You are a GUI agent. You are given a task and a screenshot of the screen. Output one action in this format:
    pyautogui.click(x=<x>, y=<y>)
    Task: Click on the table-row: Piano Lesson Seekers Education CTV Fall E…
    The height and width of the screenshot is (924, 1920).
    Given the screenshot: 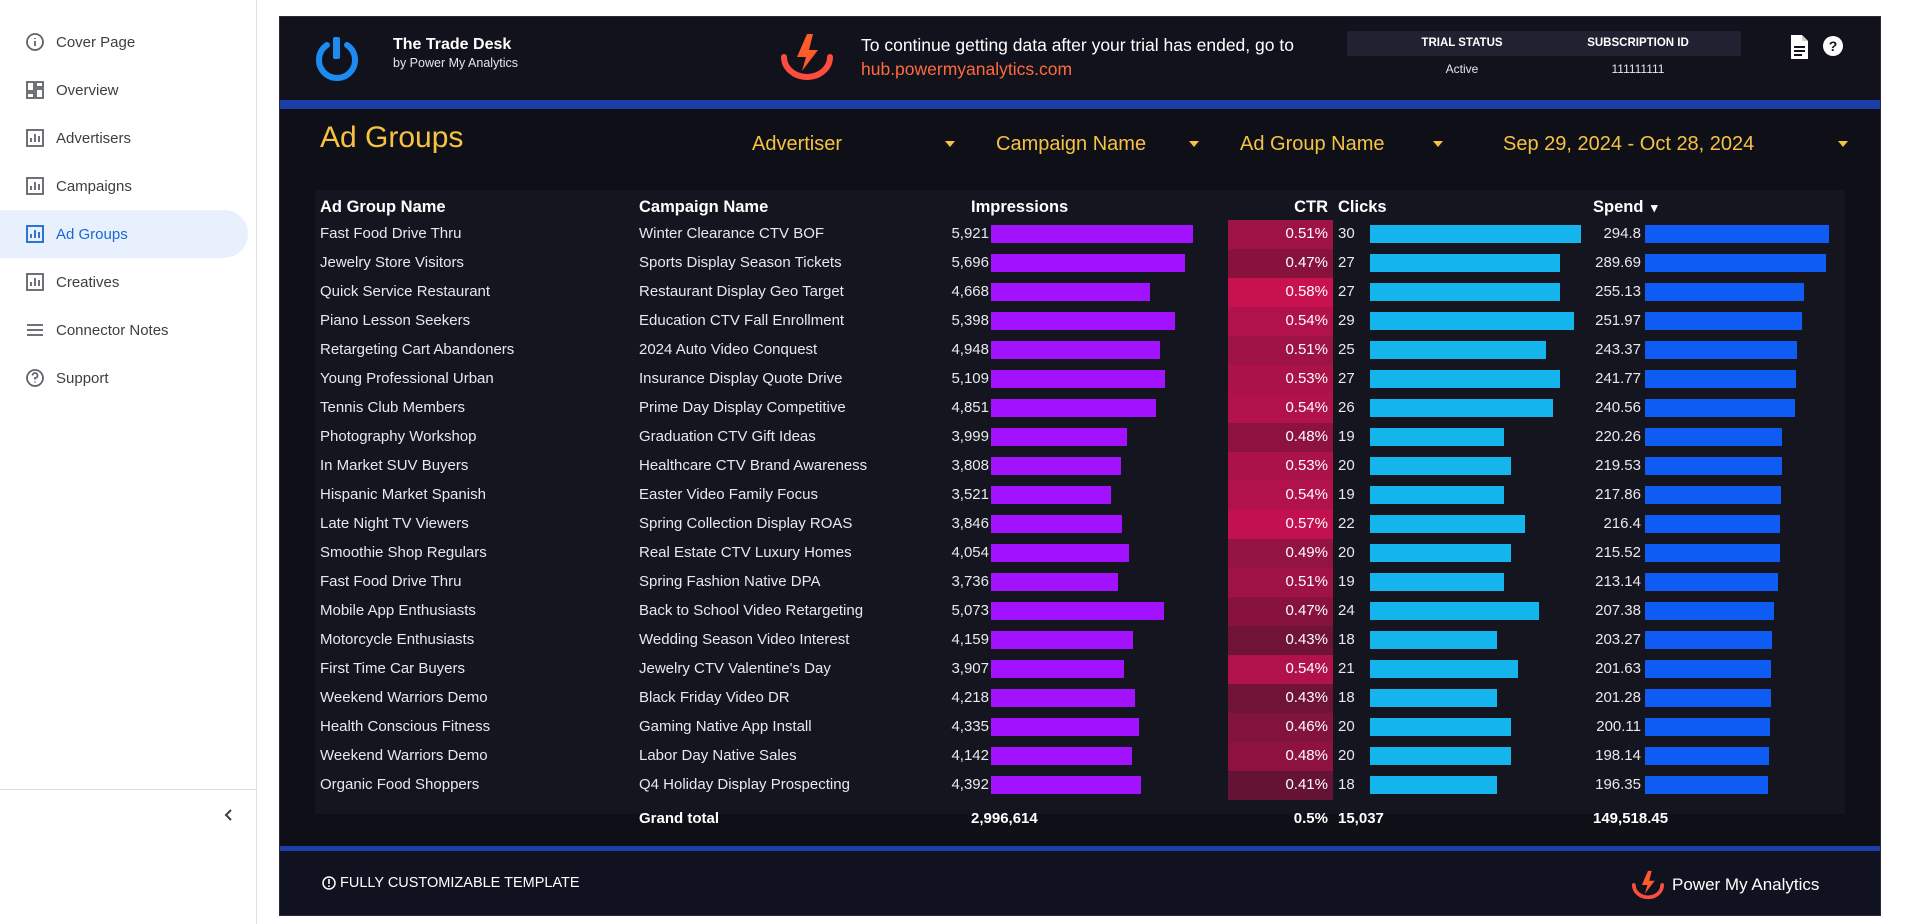 What is the action you would take?
    pyautogui.click(x=1080, y=321)
    